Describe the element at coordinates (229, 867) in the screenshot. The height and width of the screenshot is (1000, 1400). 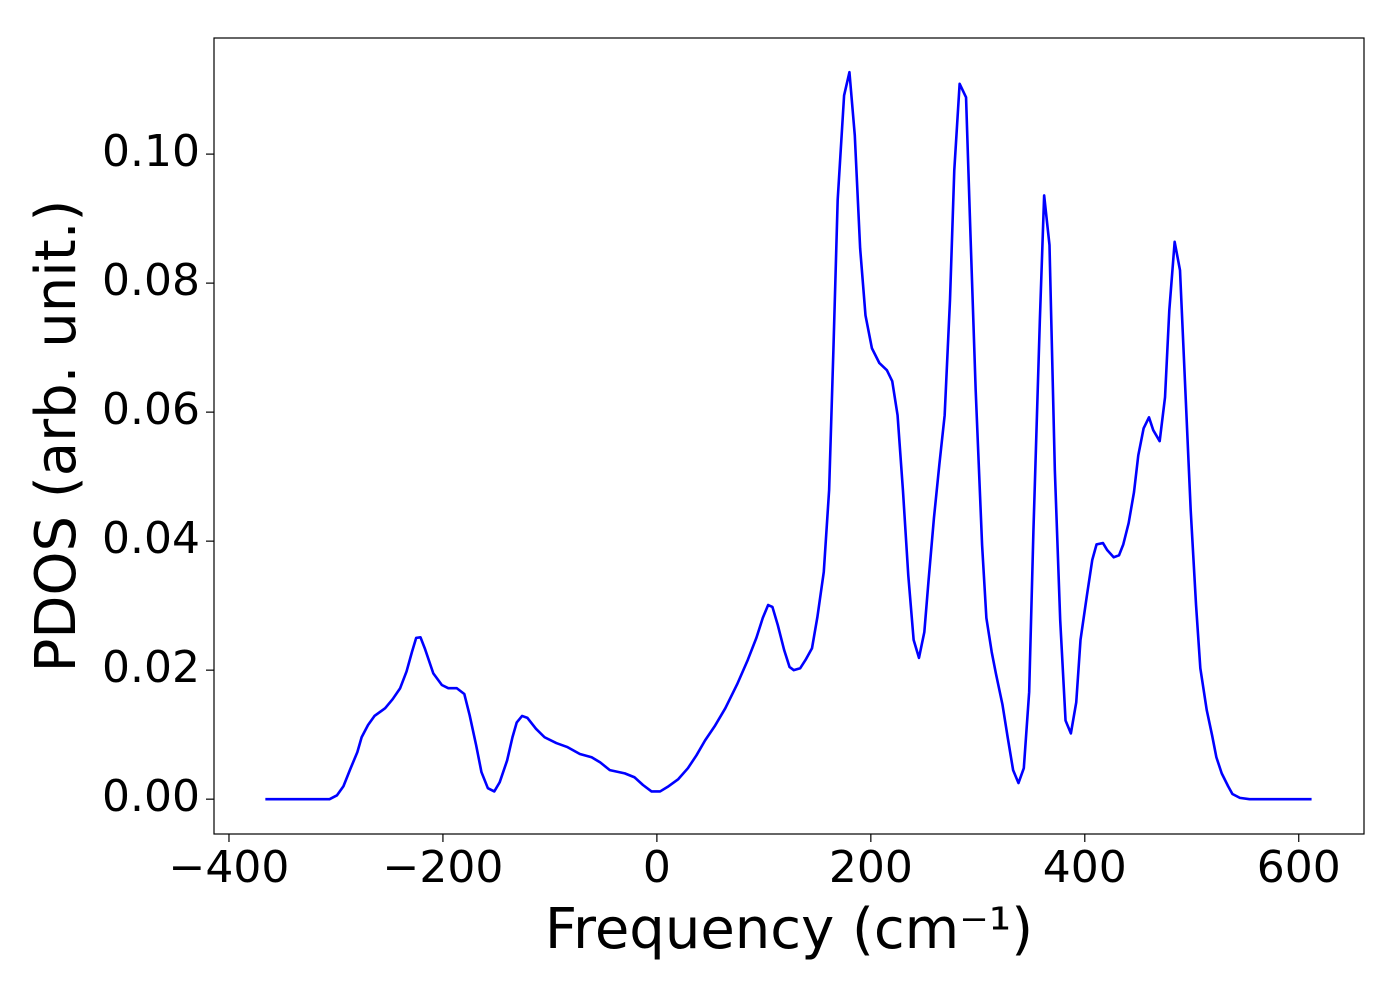
I see `x-tick-label: −400` at that location.